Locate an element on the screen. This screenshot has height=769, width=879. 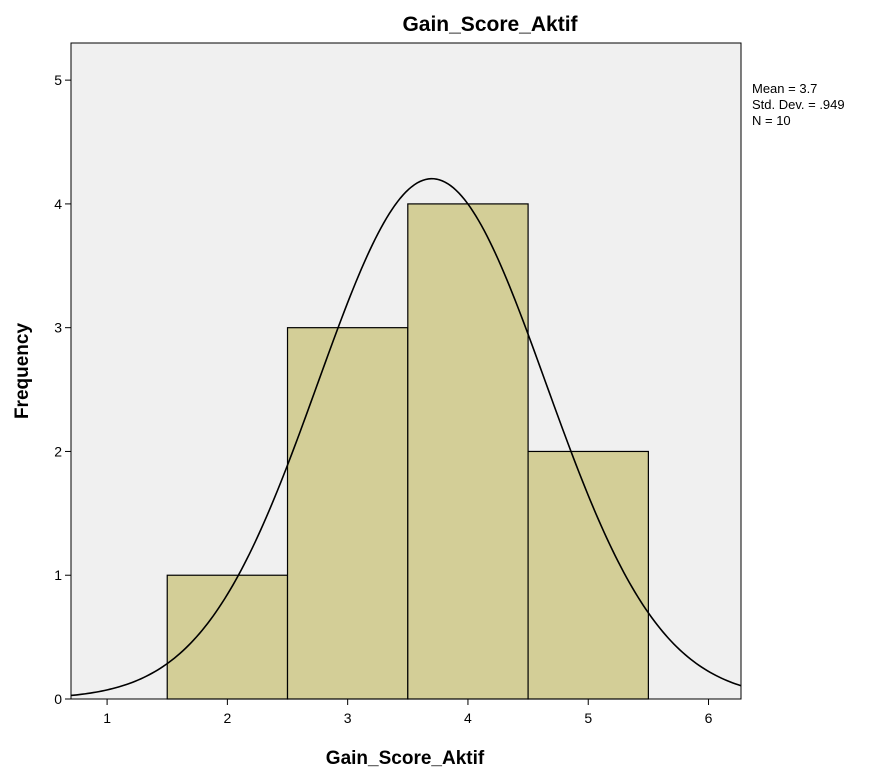
y-tick-label: 3 is located at coordinates (58, 328).